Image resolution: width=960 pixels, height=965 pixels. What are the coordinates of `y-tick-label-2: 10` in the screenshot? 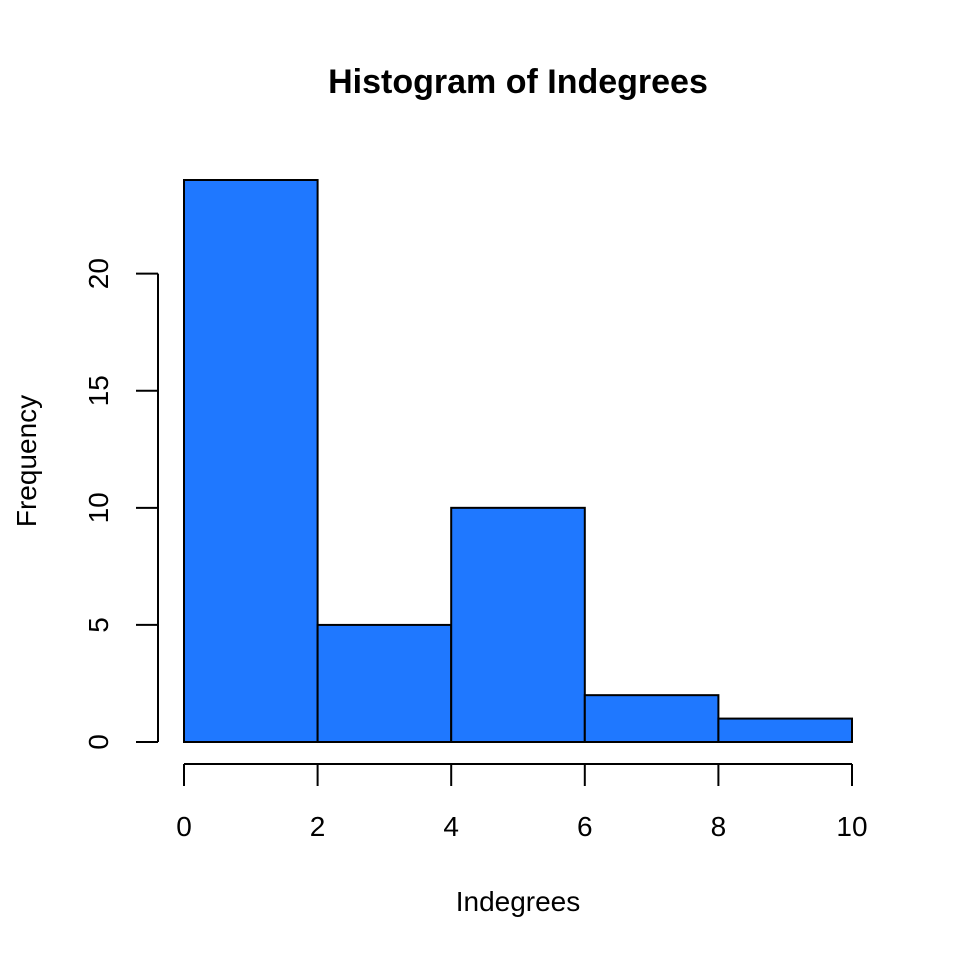 It's located at (98, 507).